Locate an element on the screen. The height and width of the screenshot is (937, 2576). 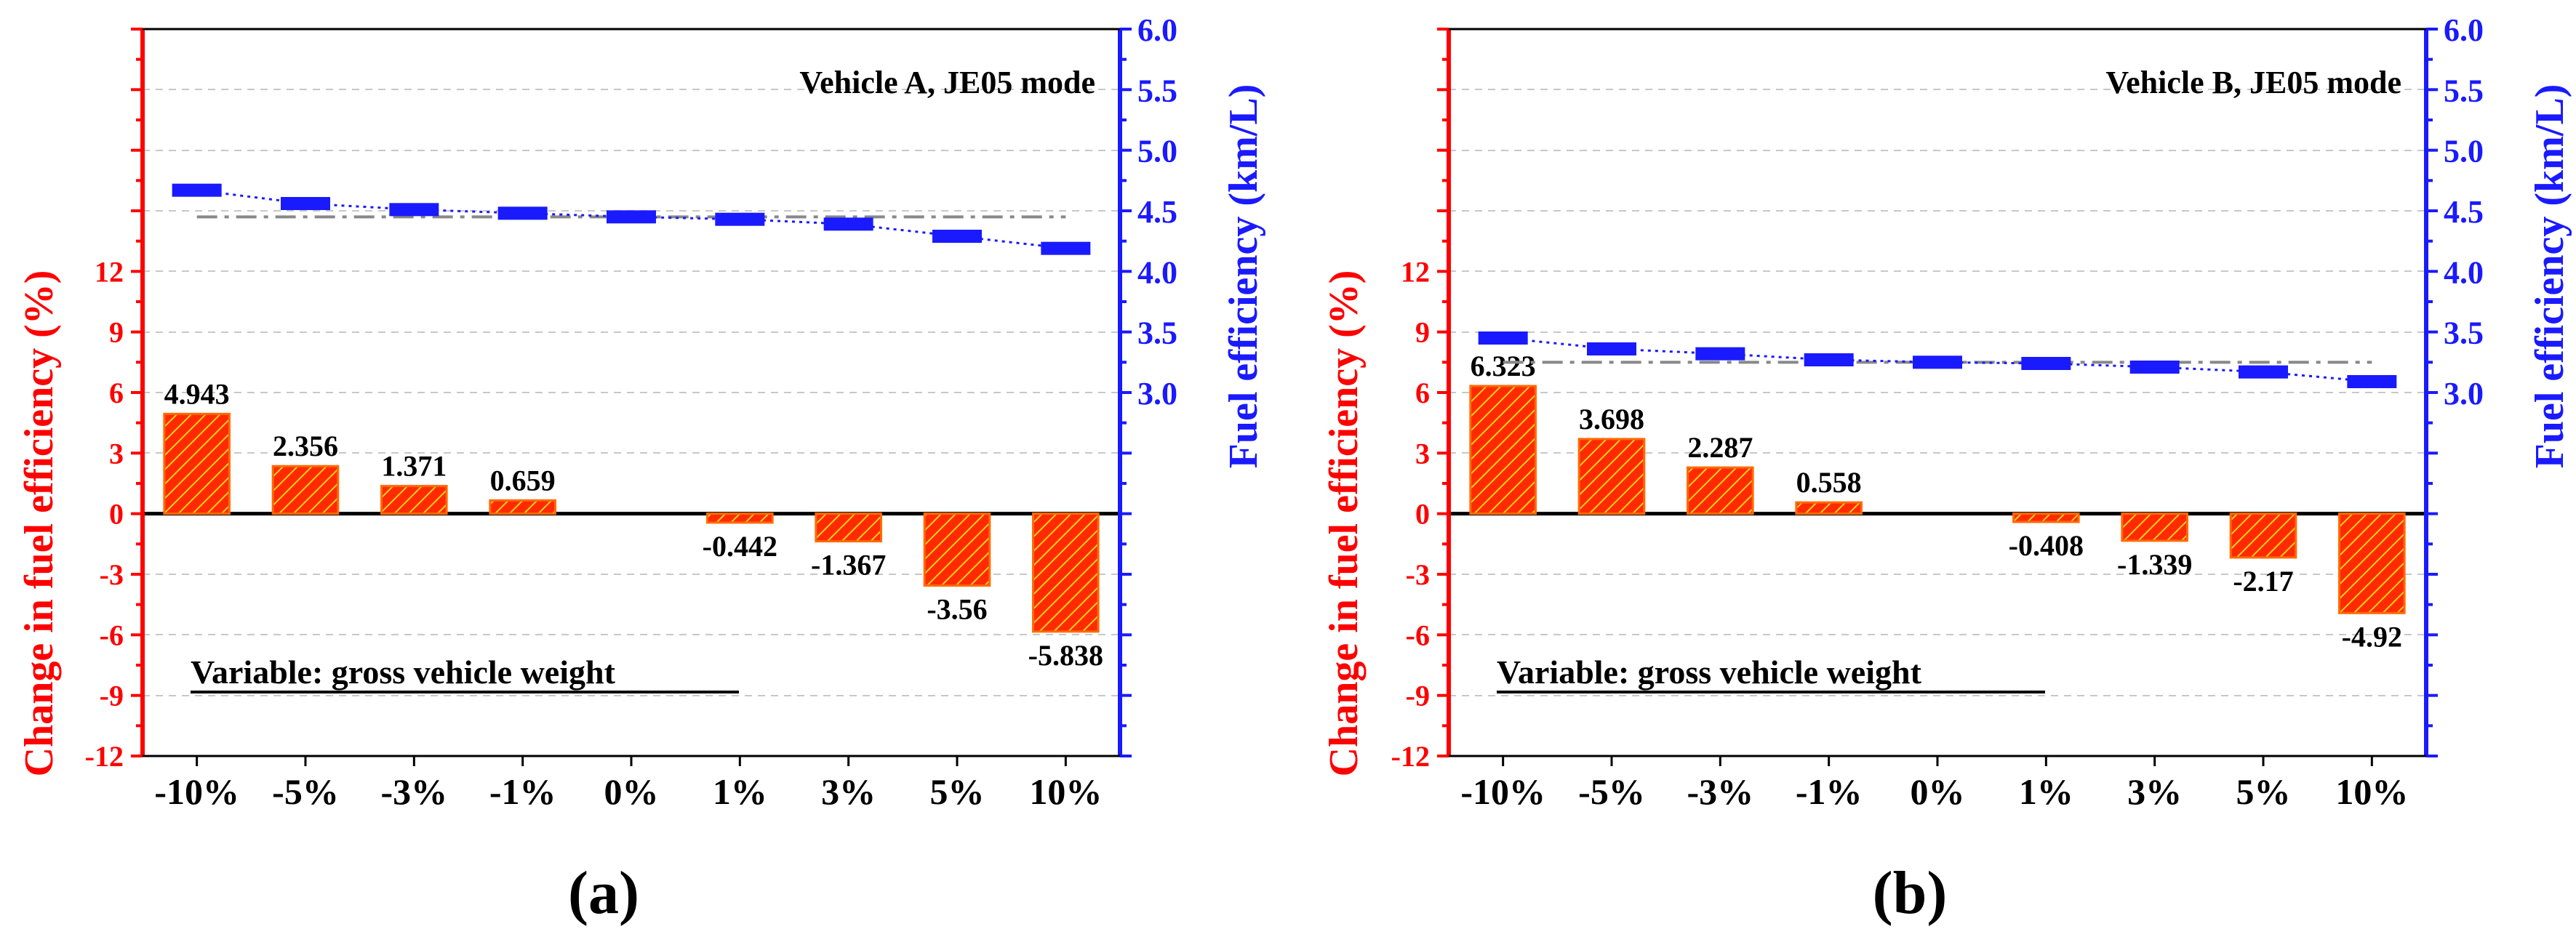
bar-label: 0.659 is located at coordinates (523, 480).